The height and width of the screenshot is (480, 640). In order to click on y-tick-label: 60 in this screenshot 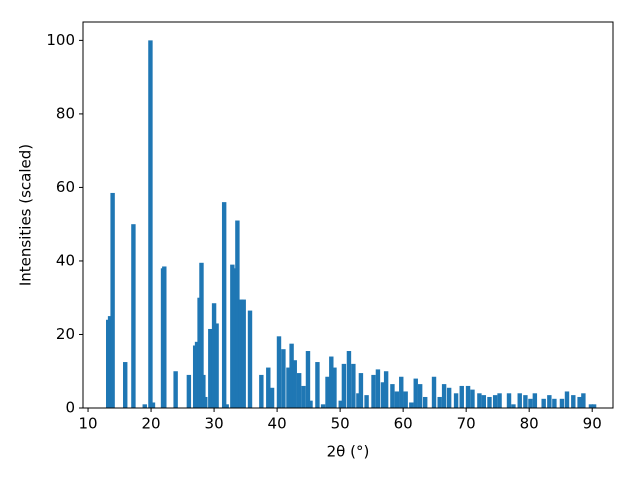, I will do `click(65, 187)`.